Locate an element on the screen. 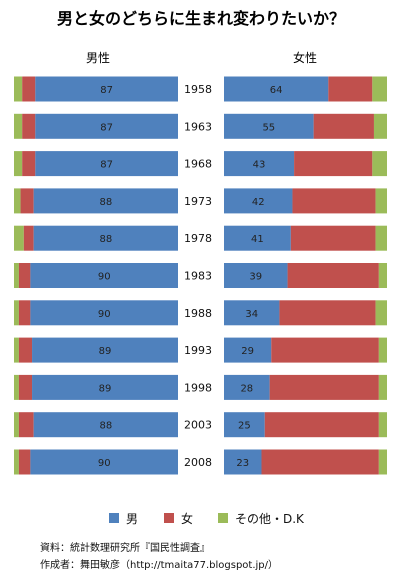  legend: 男 女 その他・D.K is located at coordinates (207, 518).